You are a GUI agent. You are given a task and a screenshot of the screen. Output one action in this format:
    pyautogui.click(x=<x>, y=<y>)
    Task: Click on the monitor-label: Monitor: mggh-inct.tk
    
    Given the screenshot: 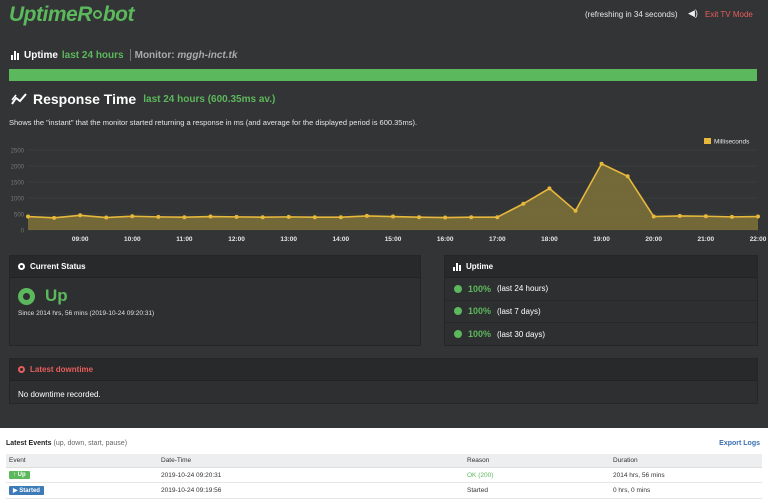 What is the action you would take?
    pyautogui.click(x=186, y=55)
    